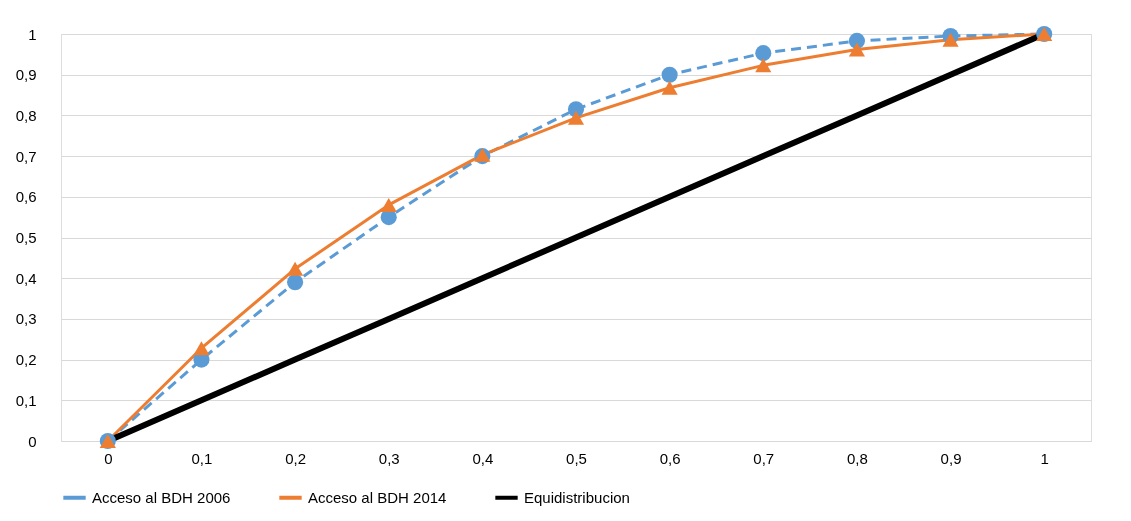 The image size is (1131, 521). Describe the element at coordinates (577, 497) in the screenshot. I see `legend-label: Equidistribucion` at that location.